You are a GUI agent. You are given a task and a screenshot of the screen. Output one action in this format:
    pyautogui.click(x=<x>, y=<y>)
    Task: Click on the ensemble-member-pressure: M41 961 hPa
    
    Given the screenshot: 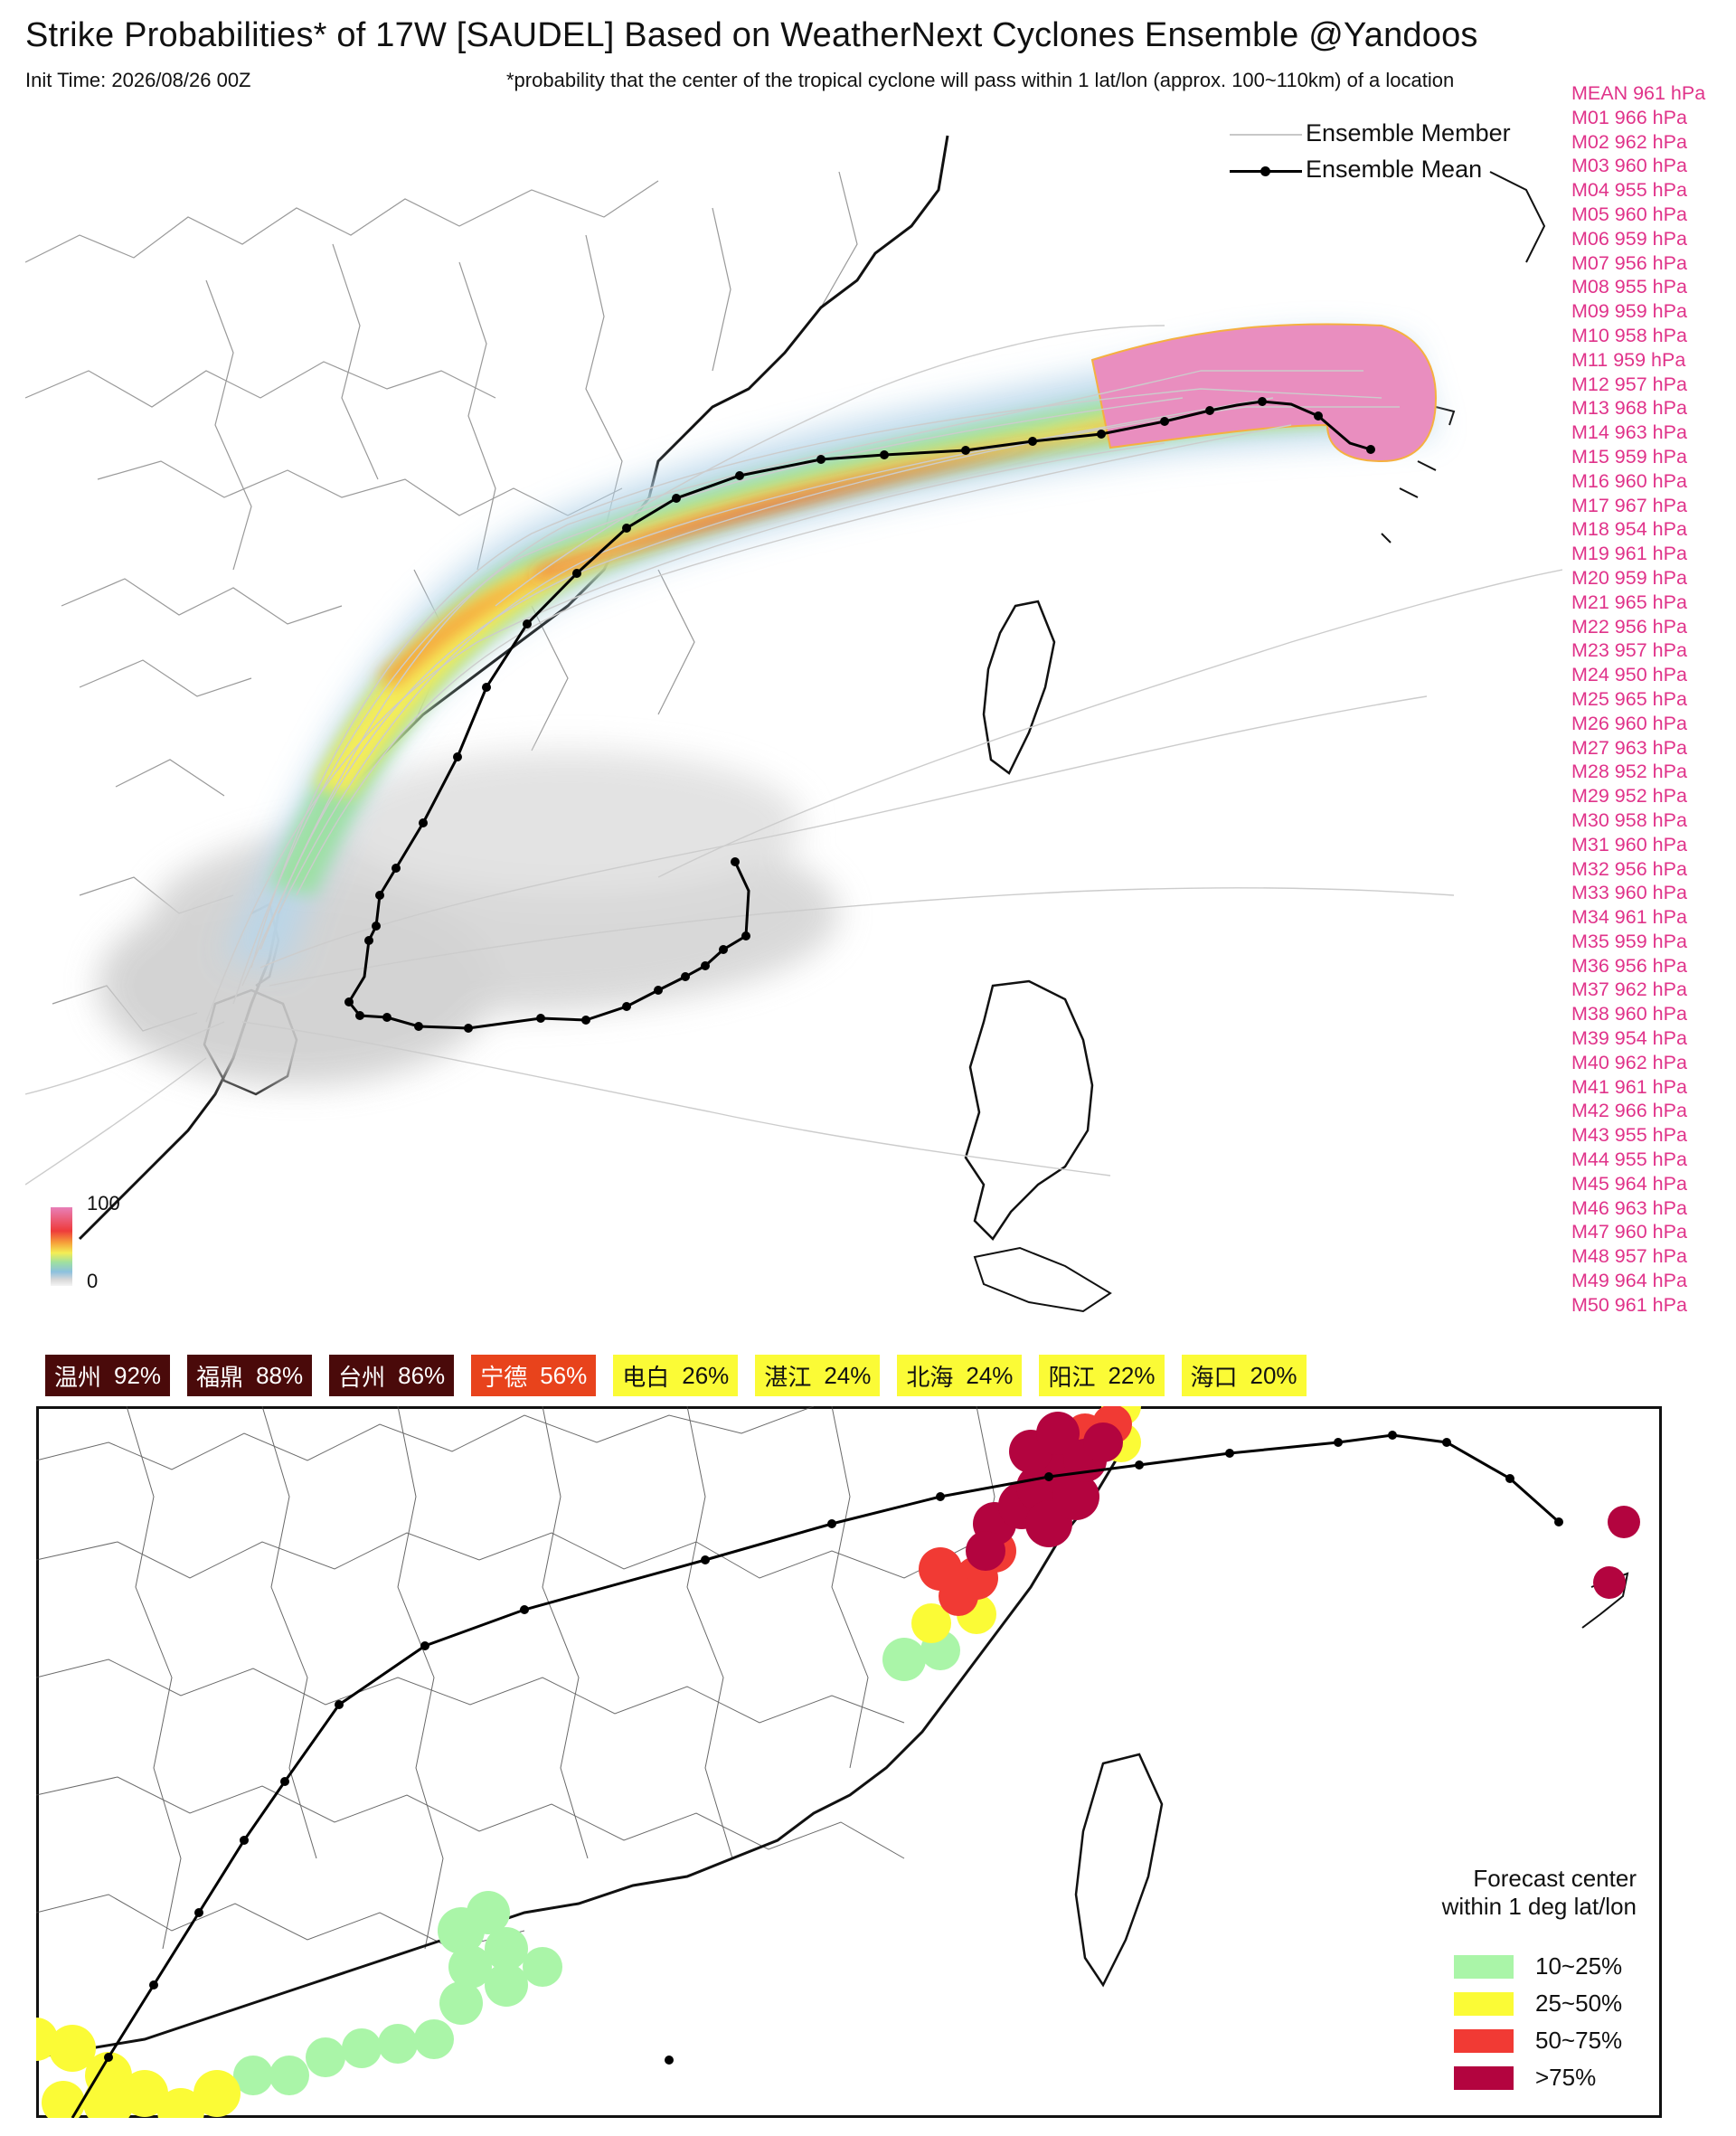 What is the action you would take?
    pyautogui.click(x=1629, y=1086)
    